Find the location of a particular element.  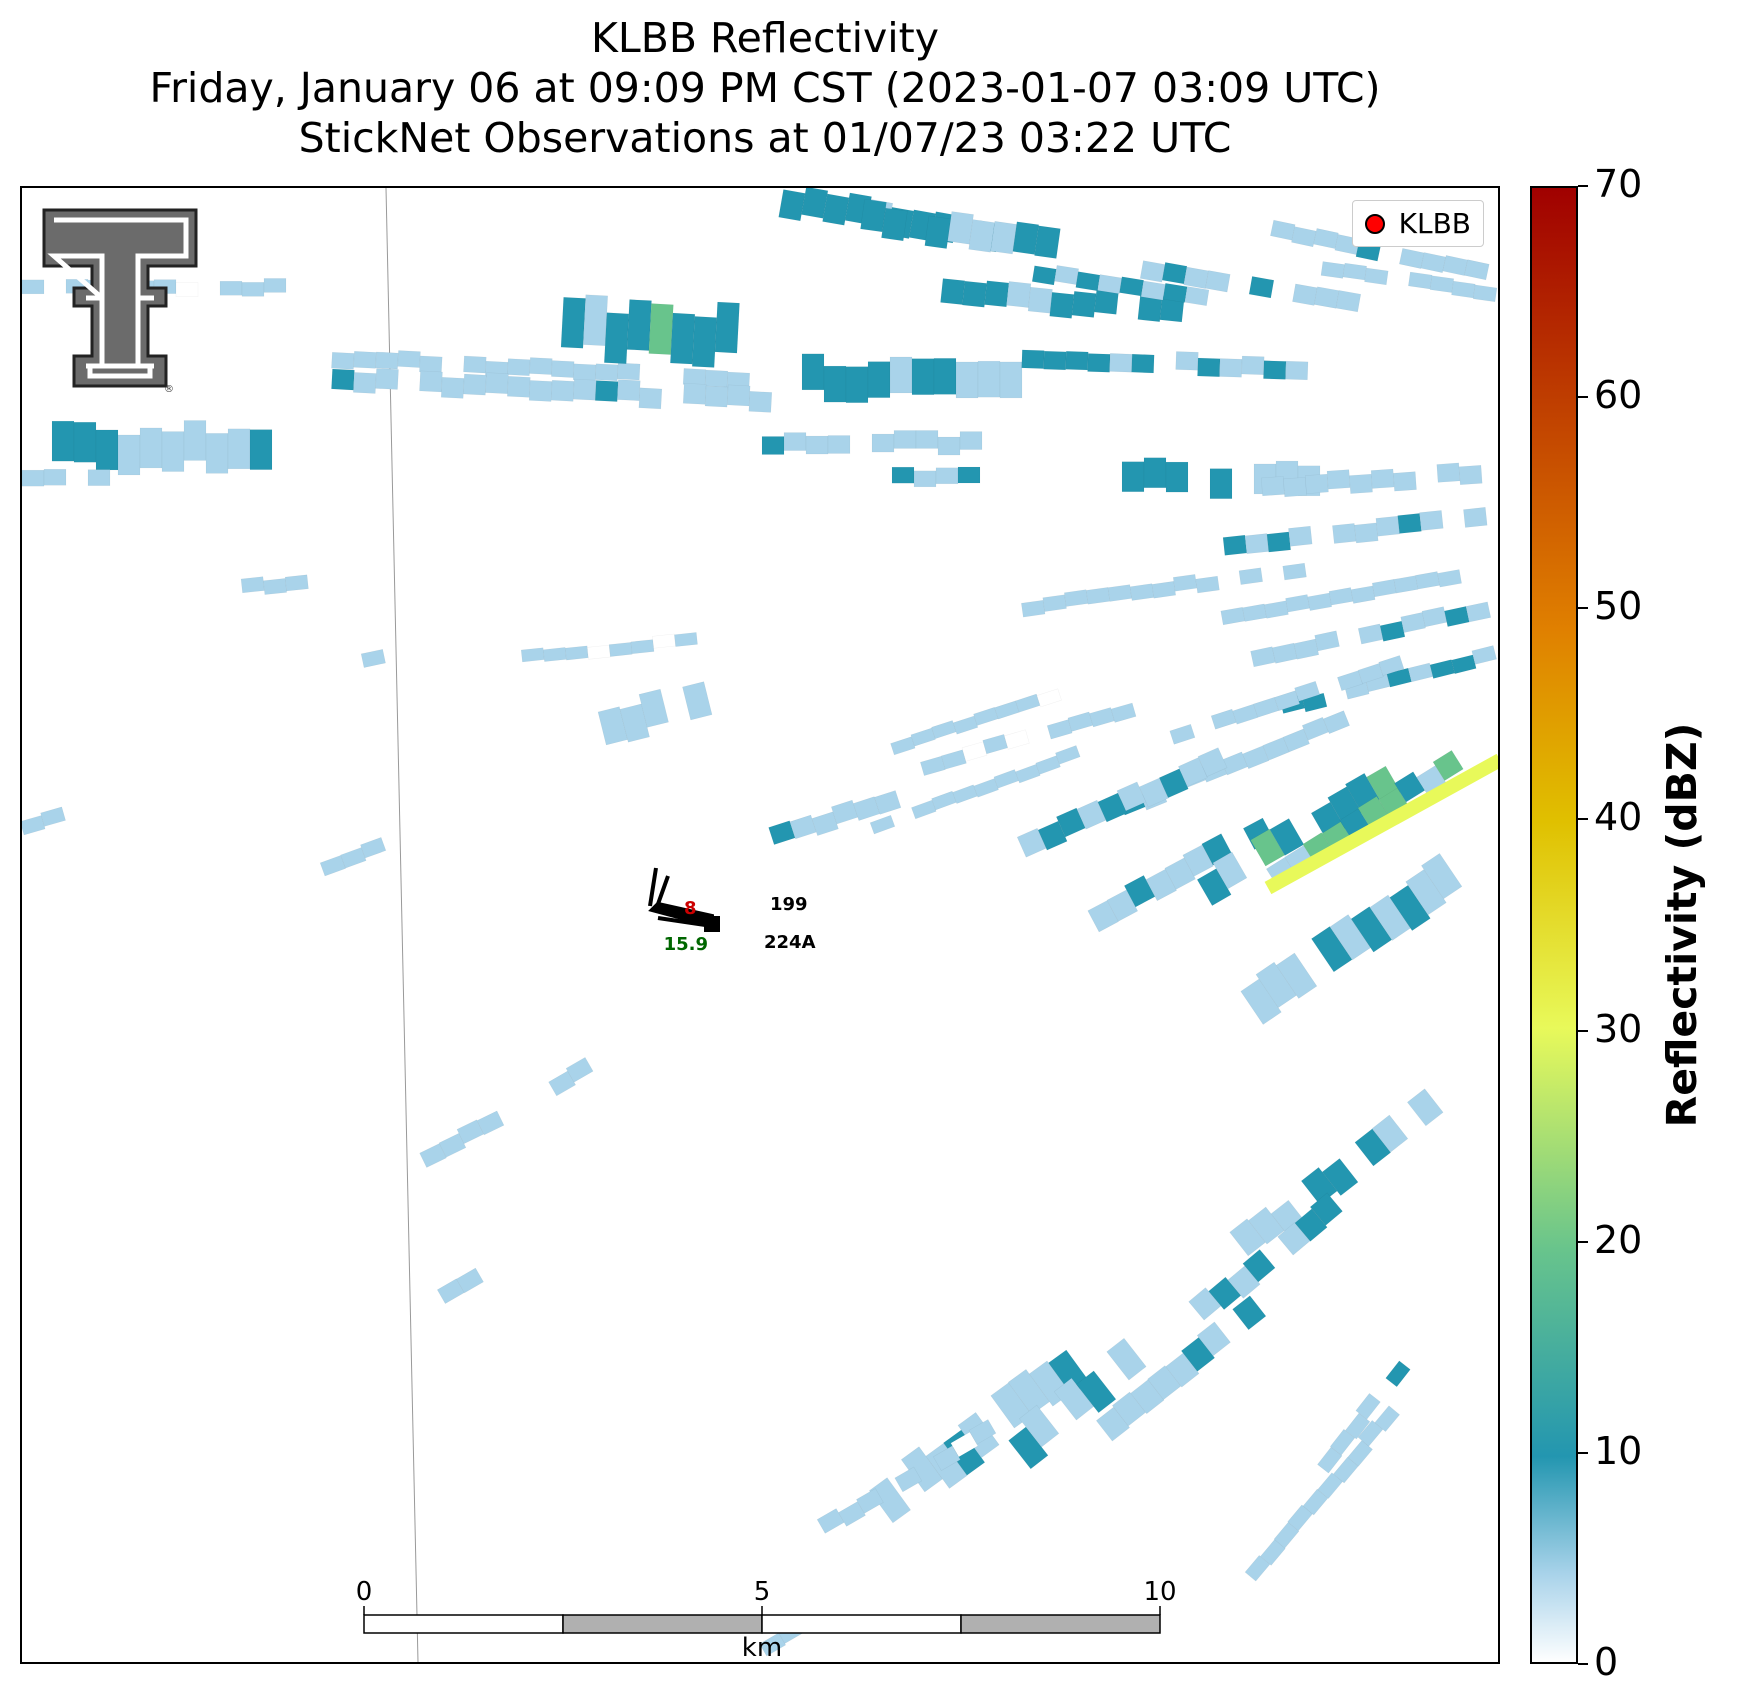

scale-tick-10: 10 is located at coordinates (1159, 1592).